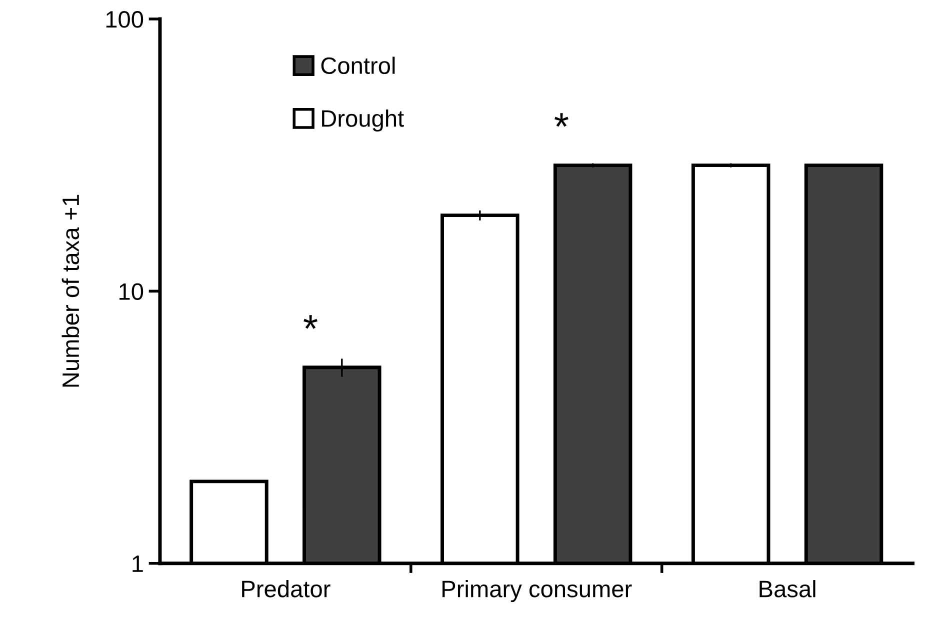 Image resolution: width=941 pixels, height=633 pixels. I want to click on x-tick-label: Predator, so click(286, 589).